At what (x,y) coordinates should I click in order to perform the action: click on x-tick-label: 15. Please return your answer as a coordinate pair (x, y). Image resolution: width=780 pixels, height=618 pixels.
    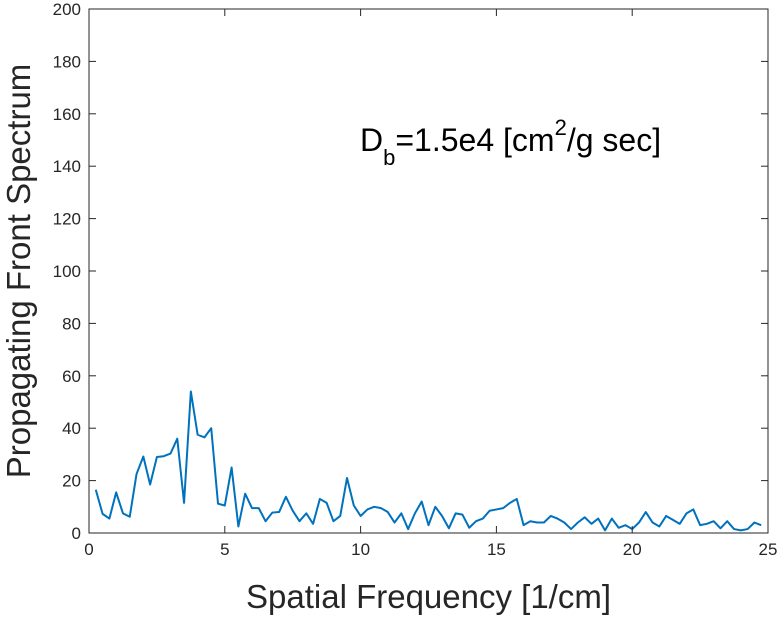
    Looking at the image, I should click on (496, 549).